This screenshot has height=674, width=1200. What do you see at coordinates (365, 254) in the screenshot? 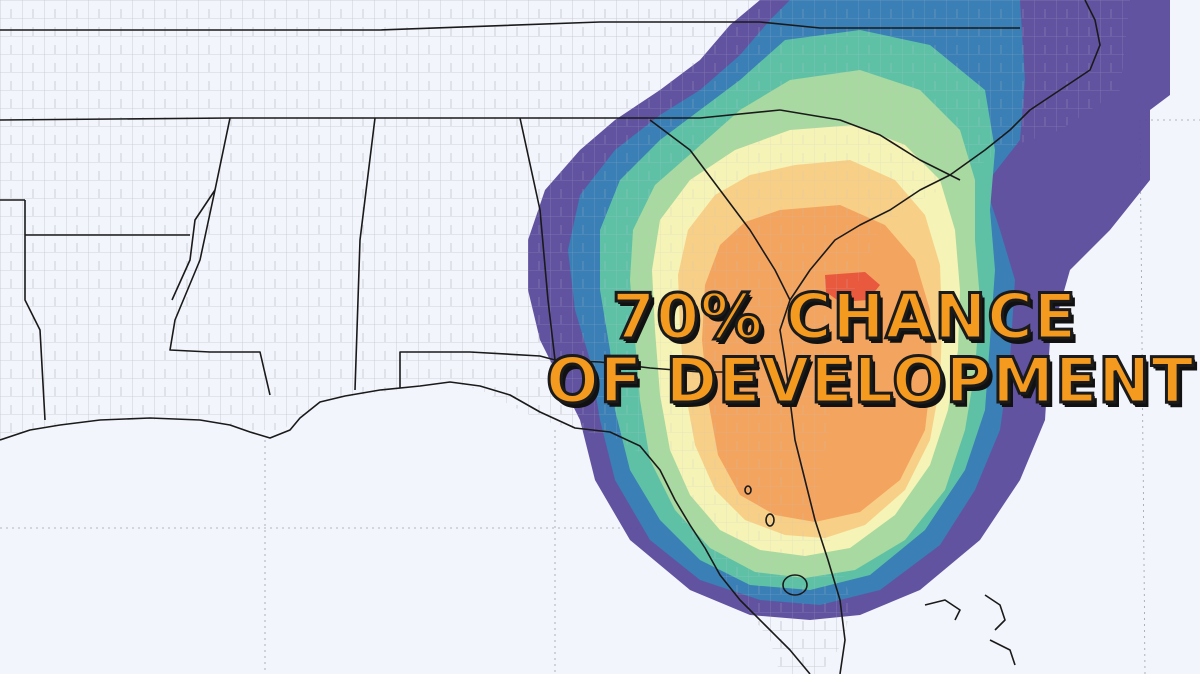
I see `state-border-al-ms` at bounding box center [365, 254].